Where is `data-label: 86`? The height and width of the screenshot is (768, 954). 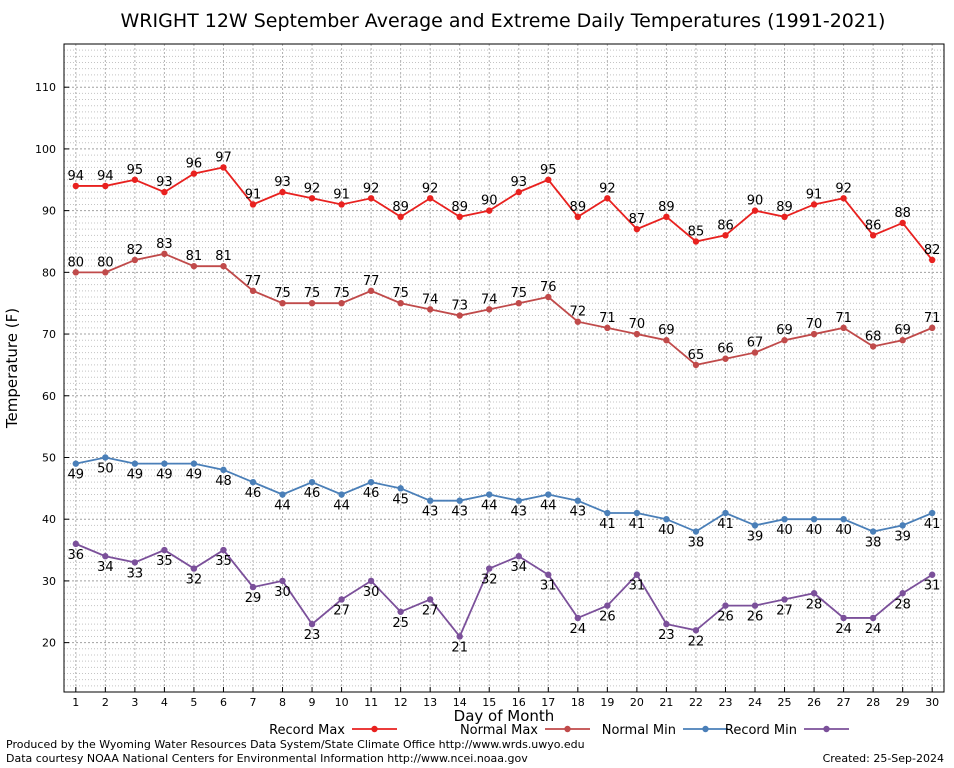
data-label: 86 is located at coordinates (873, 225).